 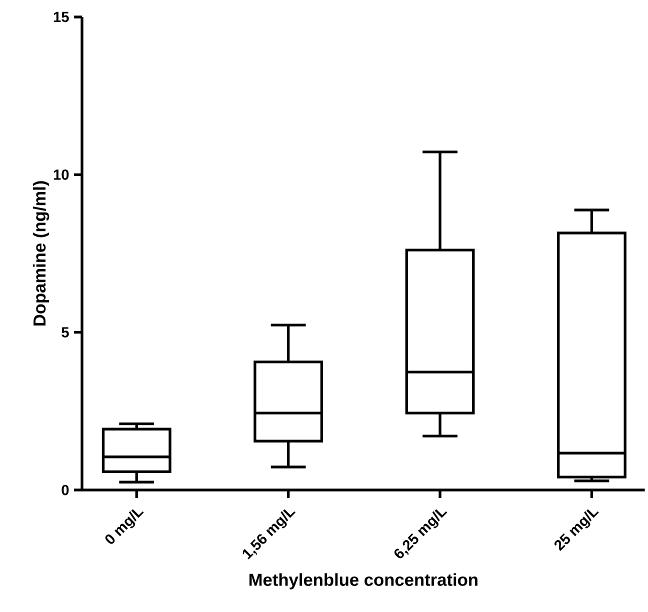 I want to click on y-tick-label: 0, so click(x=65, y=490).